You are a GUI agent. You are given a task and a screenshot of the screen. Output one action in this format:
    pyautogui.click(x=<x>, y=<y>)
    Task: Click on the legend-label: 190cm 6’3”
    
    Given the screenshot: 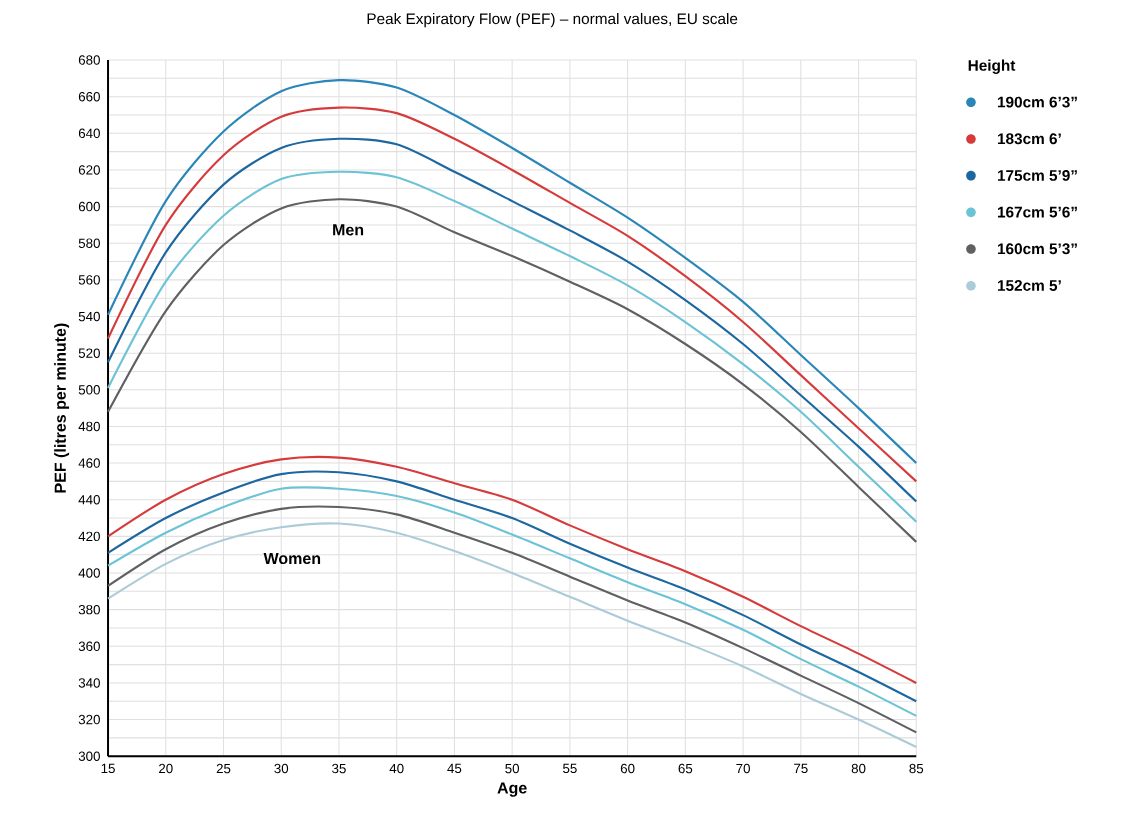 What is the action you would take?
    pyautogui.click(x=1037, y=102)
    